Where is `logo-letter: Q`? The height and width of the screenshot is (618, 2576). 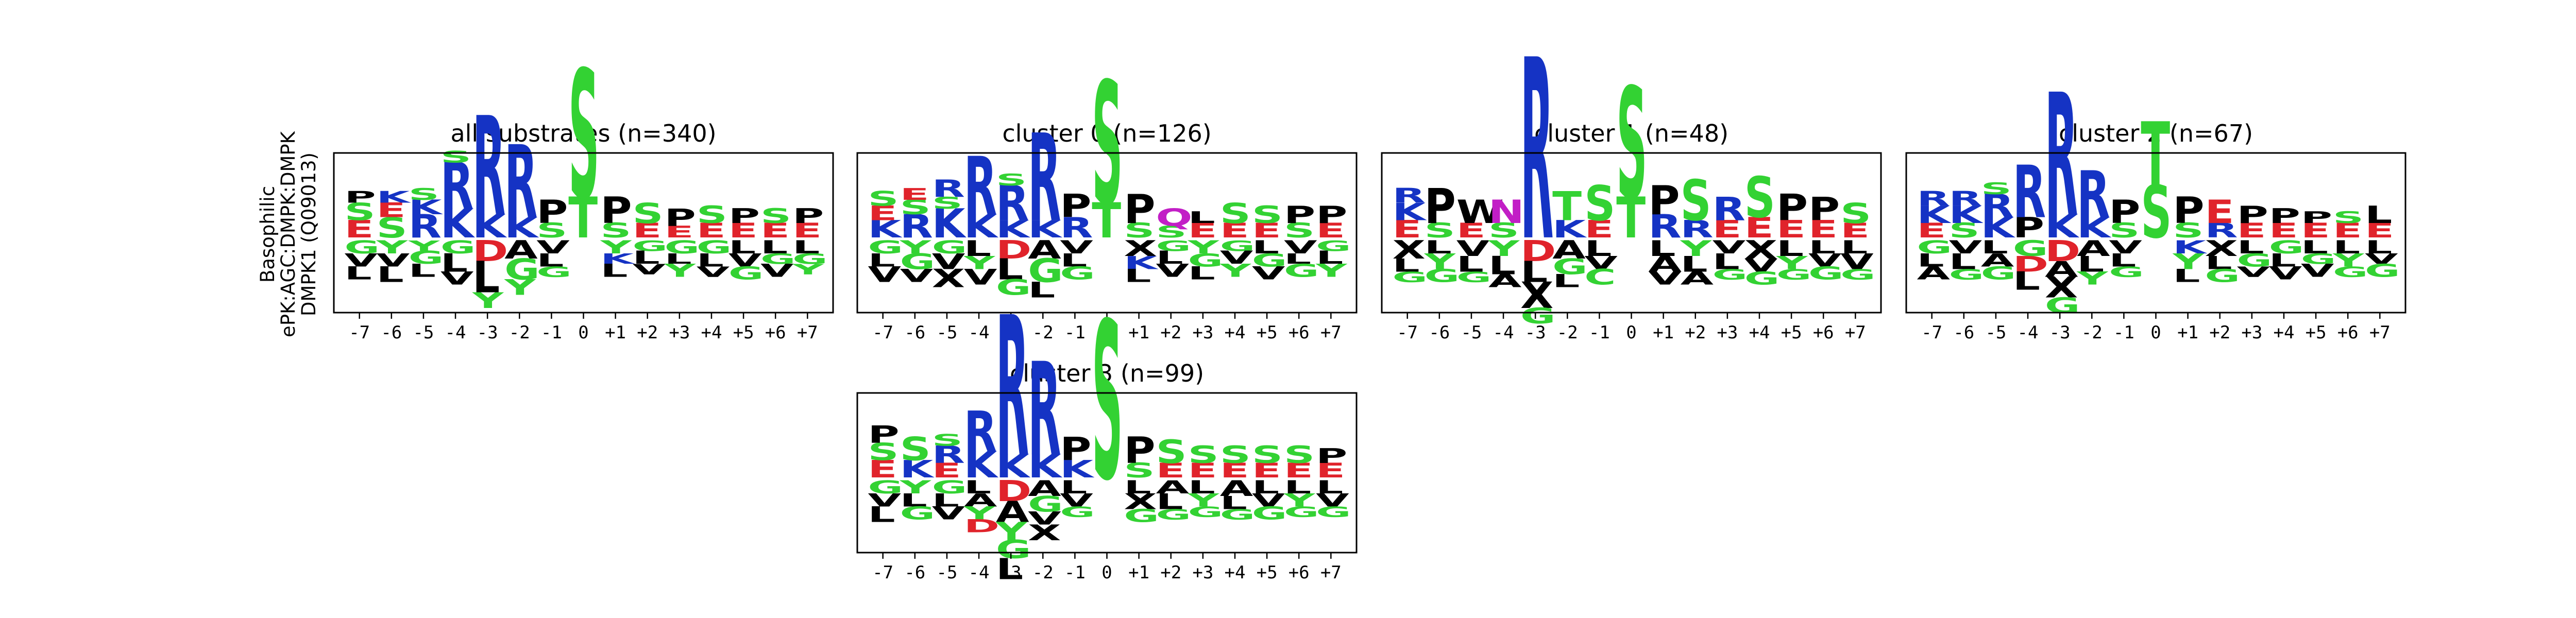
logo-letter: Q is located at coordinates (1174, 217).